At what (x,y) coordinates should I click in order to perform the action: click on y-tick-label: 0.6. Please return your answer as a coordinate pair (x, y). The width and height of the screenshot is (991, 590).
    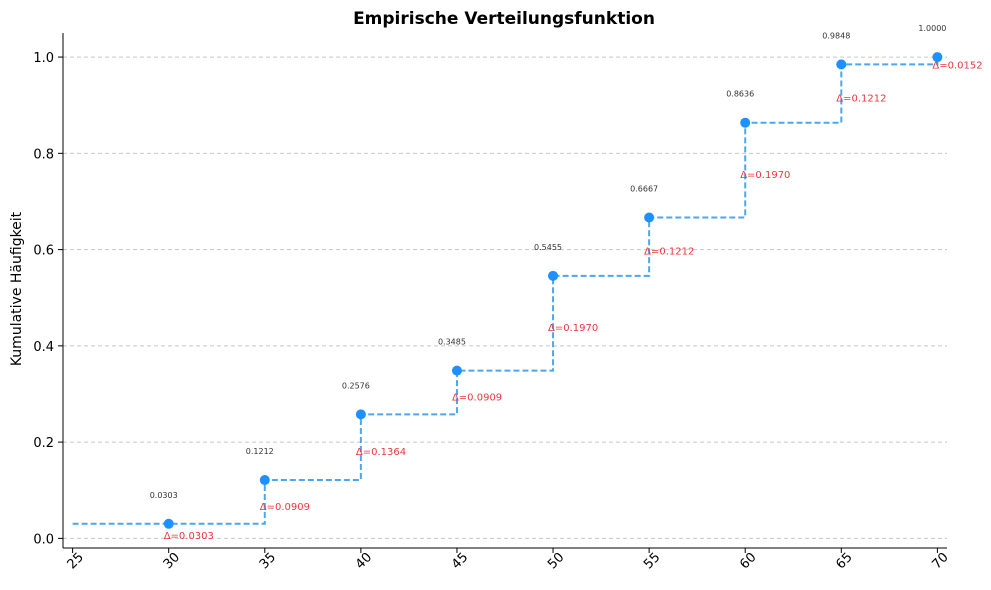
    Looking at the image, I should click on (43, 251).